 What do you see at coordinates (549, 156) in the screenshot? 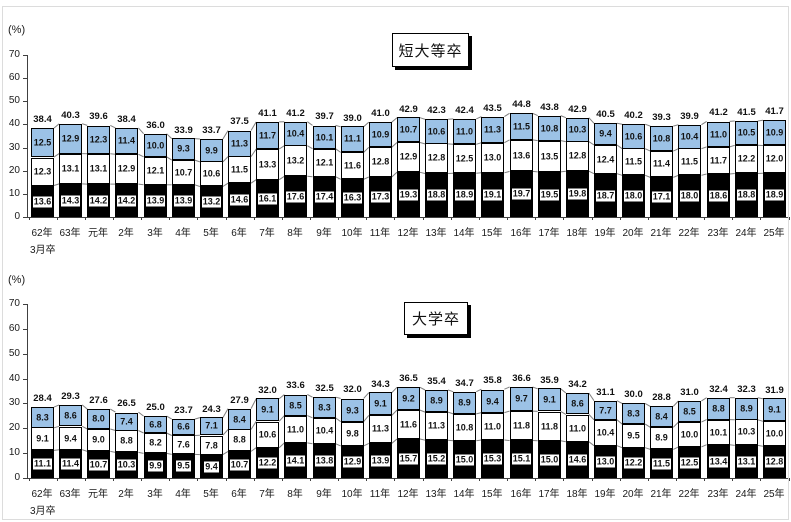
I see `segment-value-label: 13.5` at bounding box center [549, 156].